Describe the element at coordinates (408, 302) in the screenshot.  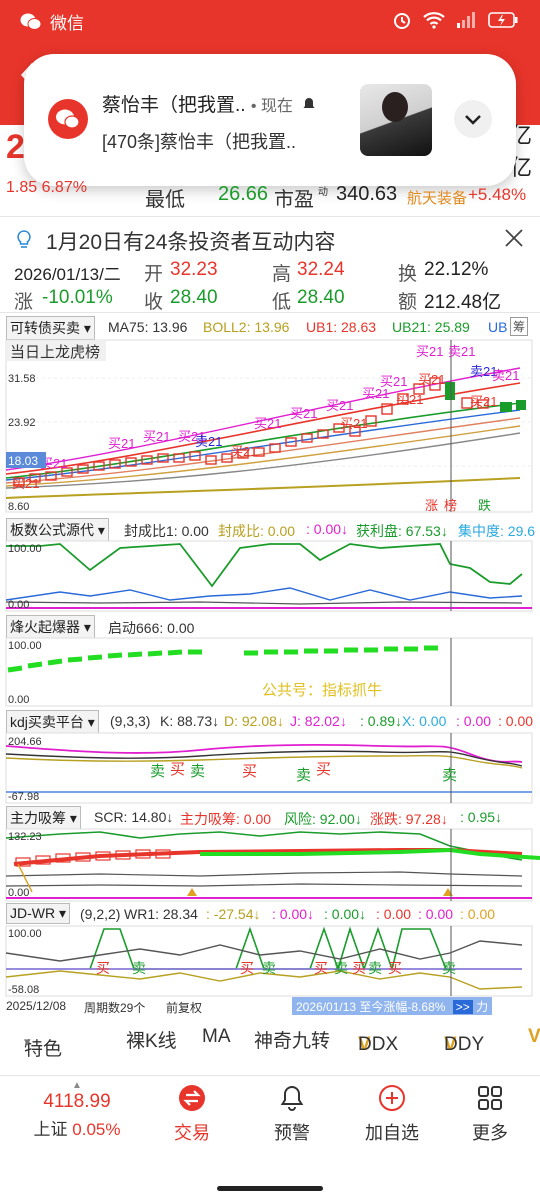
I see `amount-label: 额` at that location.